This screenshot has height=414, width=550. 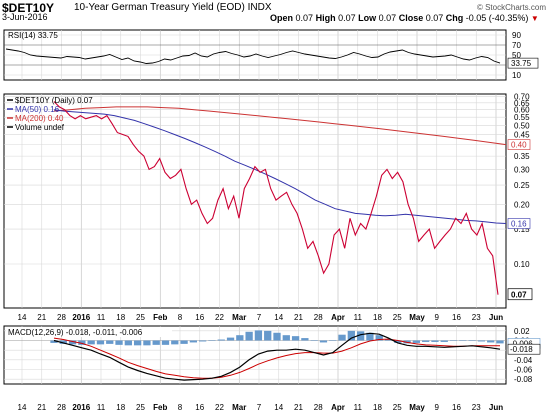 What do you see at coordinates (522, 264) in the screenshot?
I see `price-y-tick-label: 0.10` at bounding box center [522, 264].